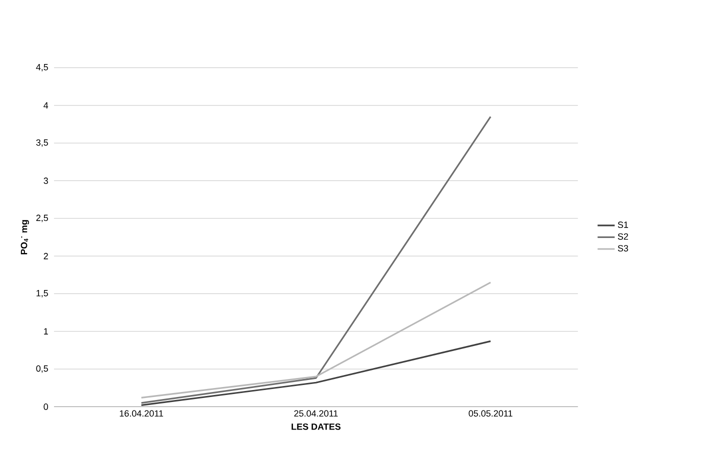 This screenshot has height=461, width=721. Describe the element at coordinates (42, 218) in the screenshot. I see `y-tick-label: 2,5` at that location.